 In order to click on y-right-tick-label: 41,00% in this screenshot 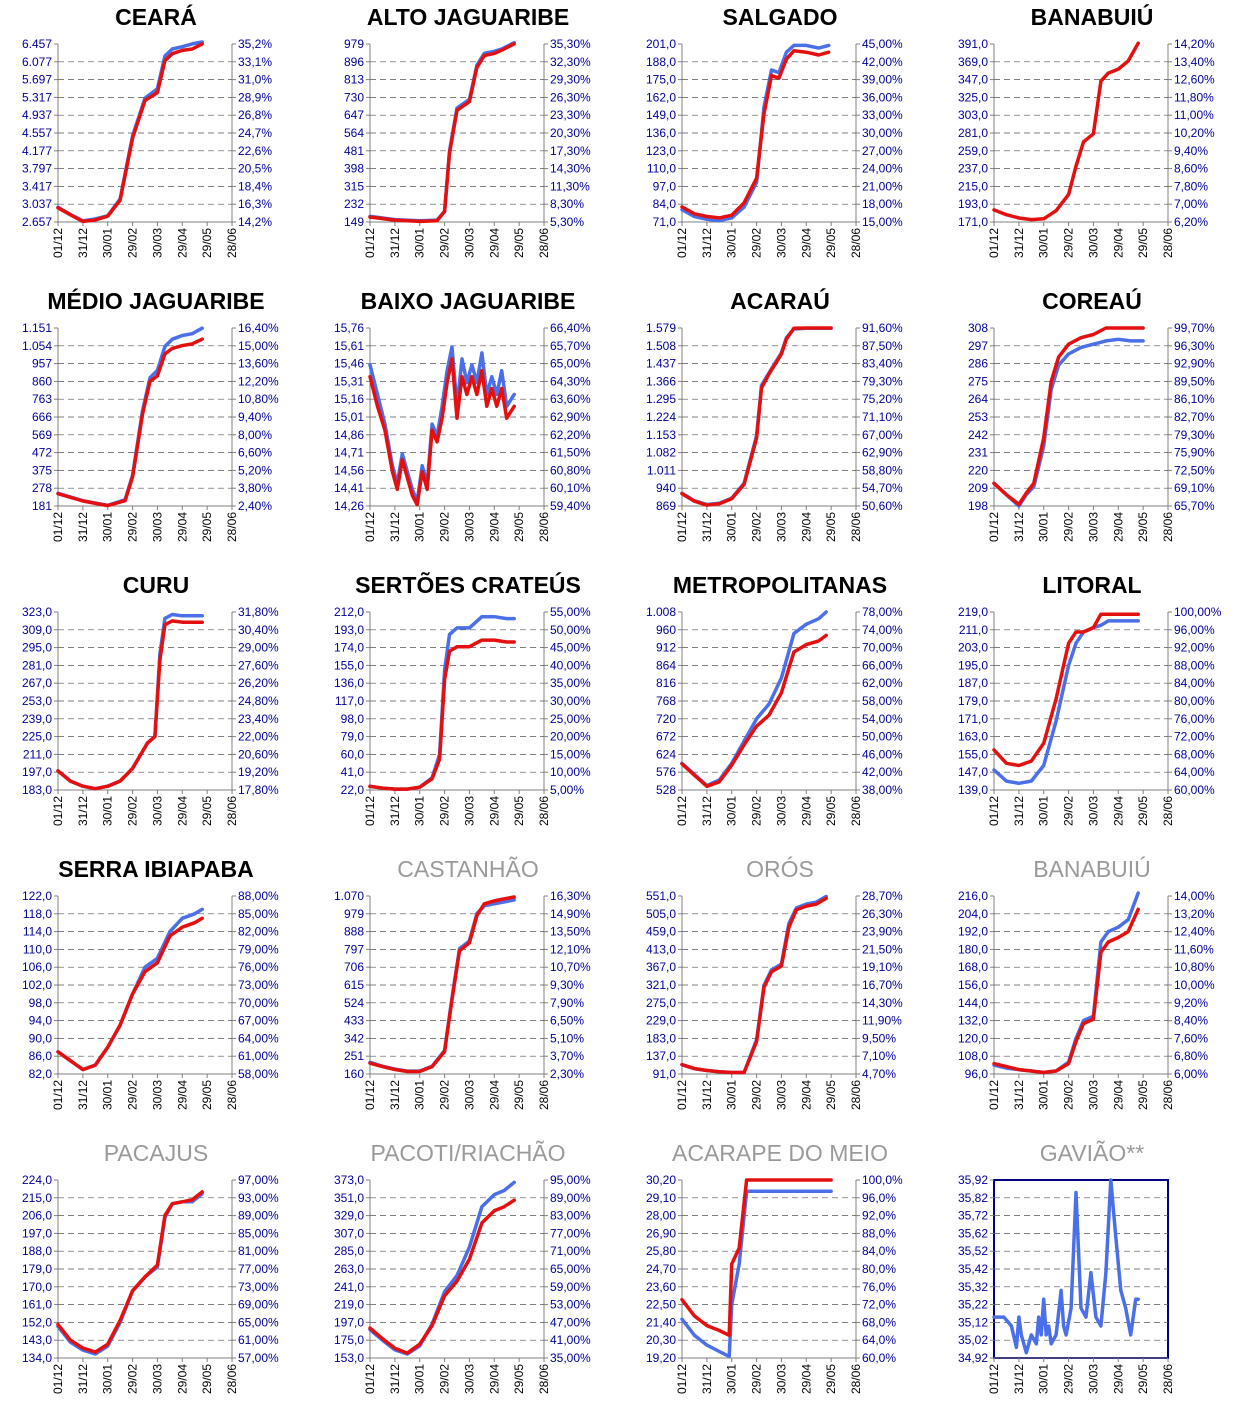, I will do `click(570, 1340)`.